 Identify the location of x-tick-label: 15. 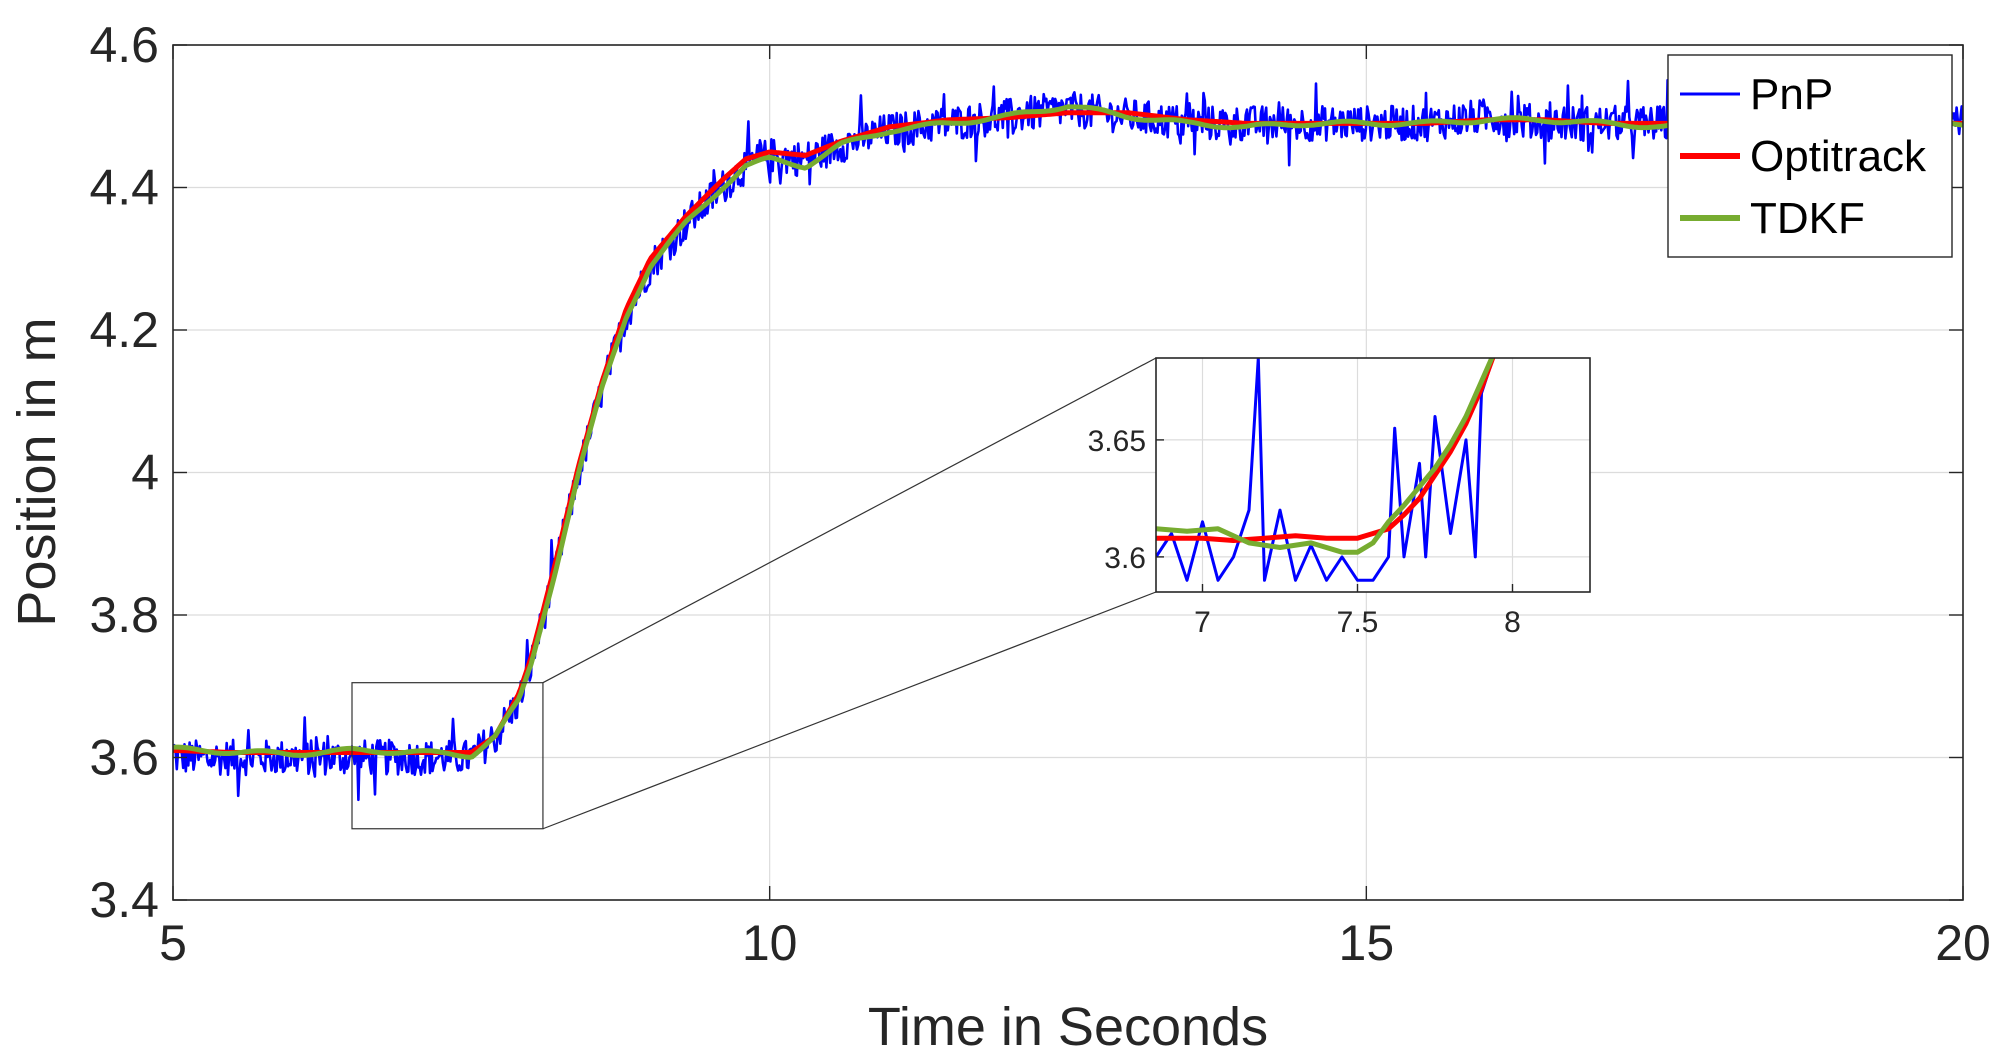
(1367, 943).